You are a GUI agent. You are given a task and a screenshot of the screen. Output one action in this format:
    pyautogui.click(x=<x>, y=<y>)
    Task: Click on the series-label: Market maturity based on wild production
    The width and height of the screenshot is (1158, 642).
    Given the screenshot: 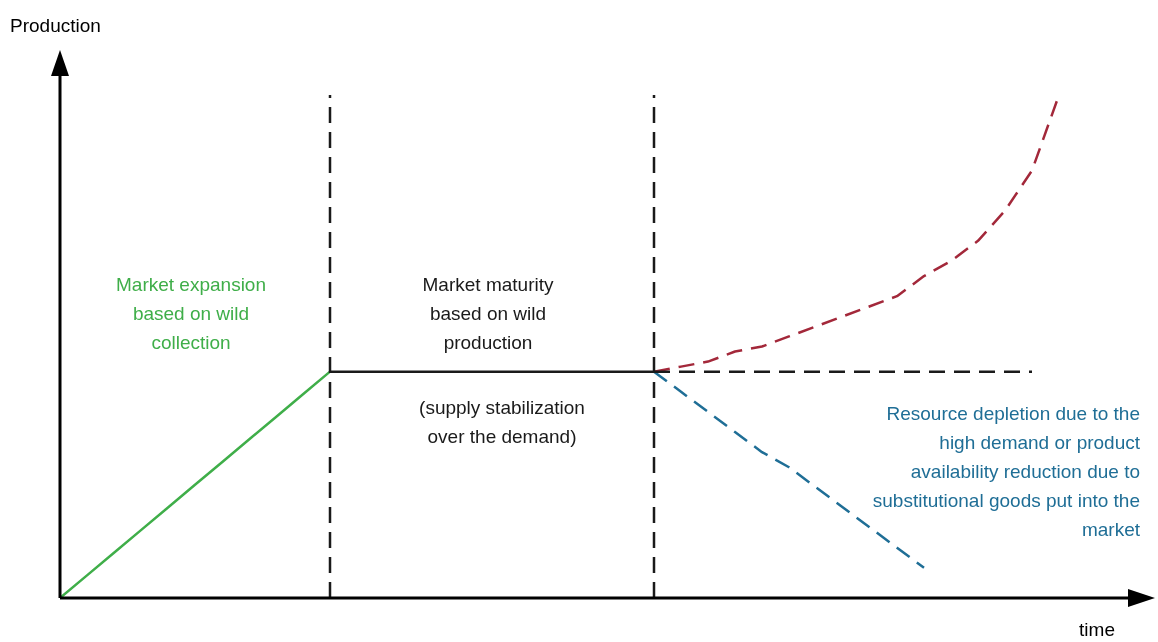 What is the action you would take?
    pyautogui.click(x=488, y=313)
    